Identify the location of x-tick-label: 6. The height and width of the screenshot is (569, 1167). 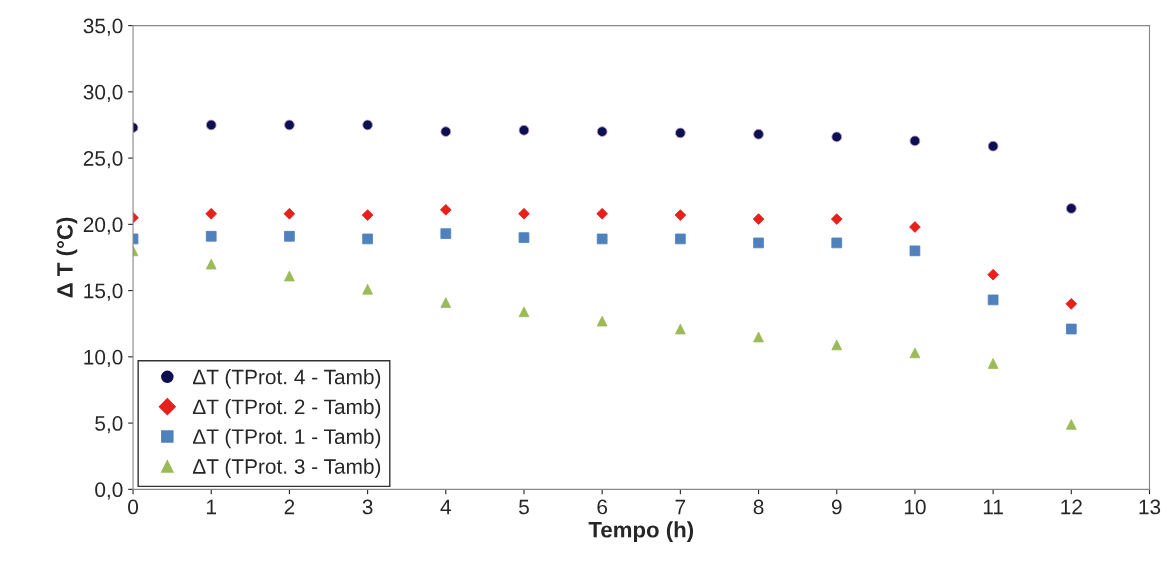
(602, 507).